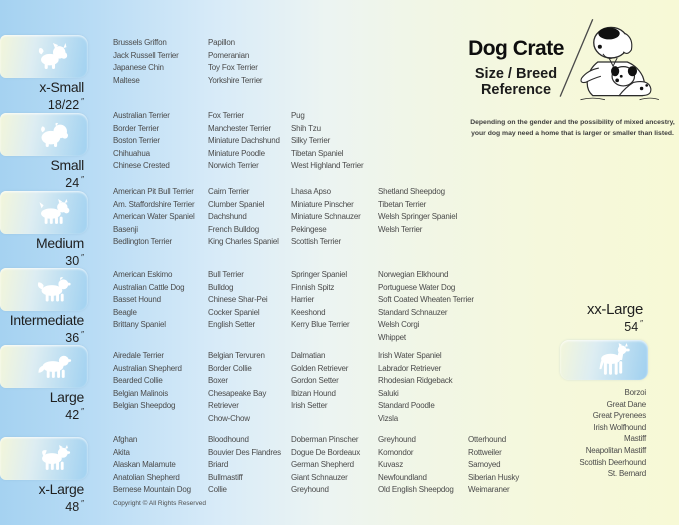  I want to click on size-name: xx-Large, so click(615, 309).